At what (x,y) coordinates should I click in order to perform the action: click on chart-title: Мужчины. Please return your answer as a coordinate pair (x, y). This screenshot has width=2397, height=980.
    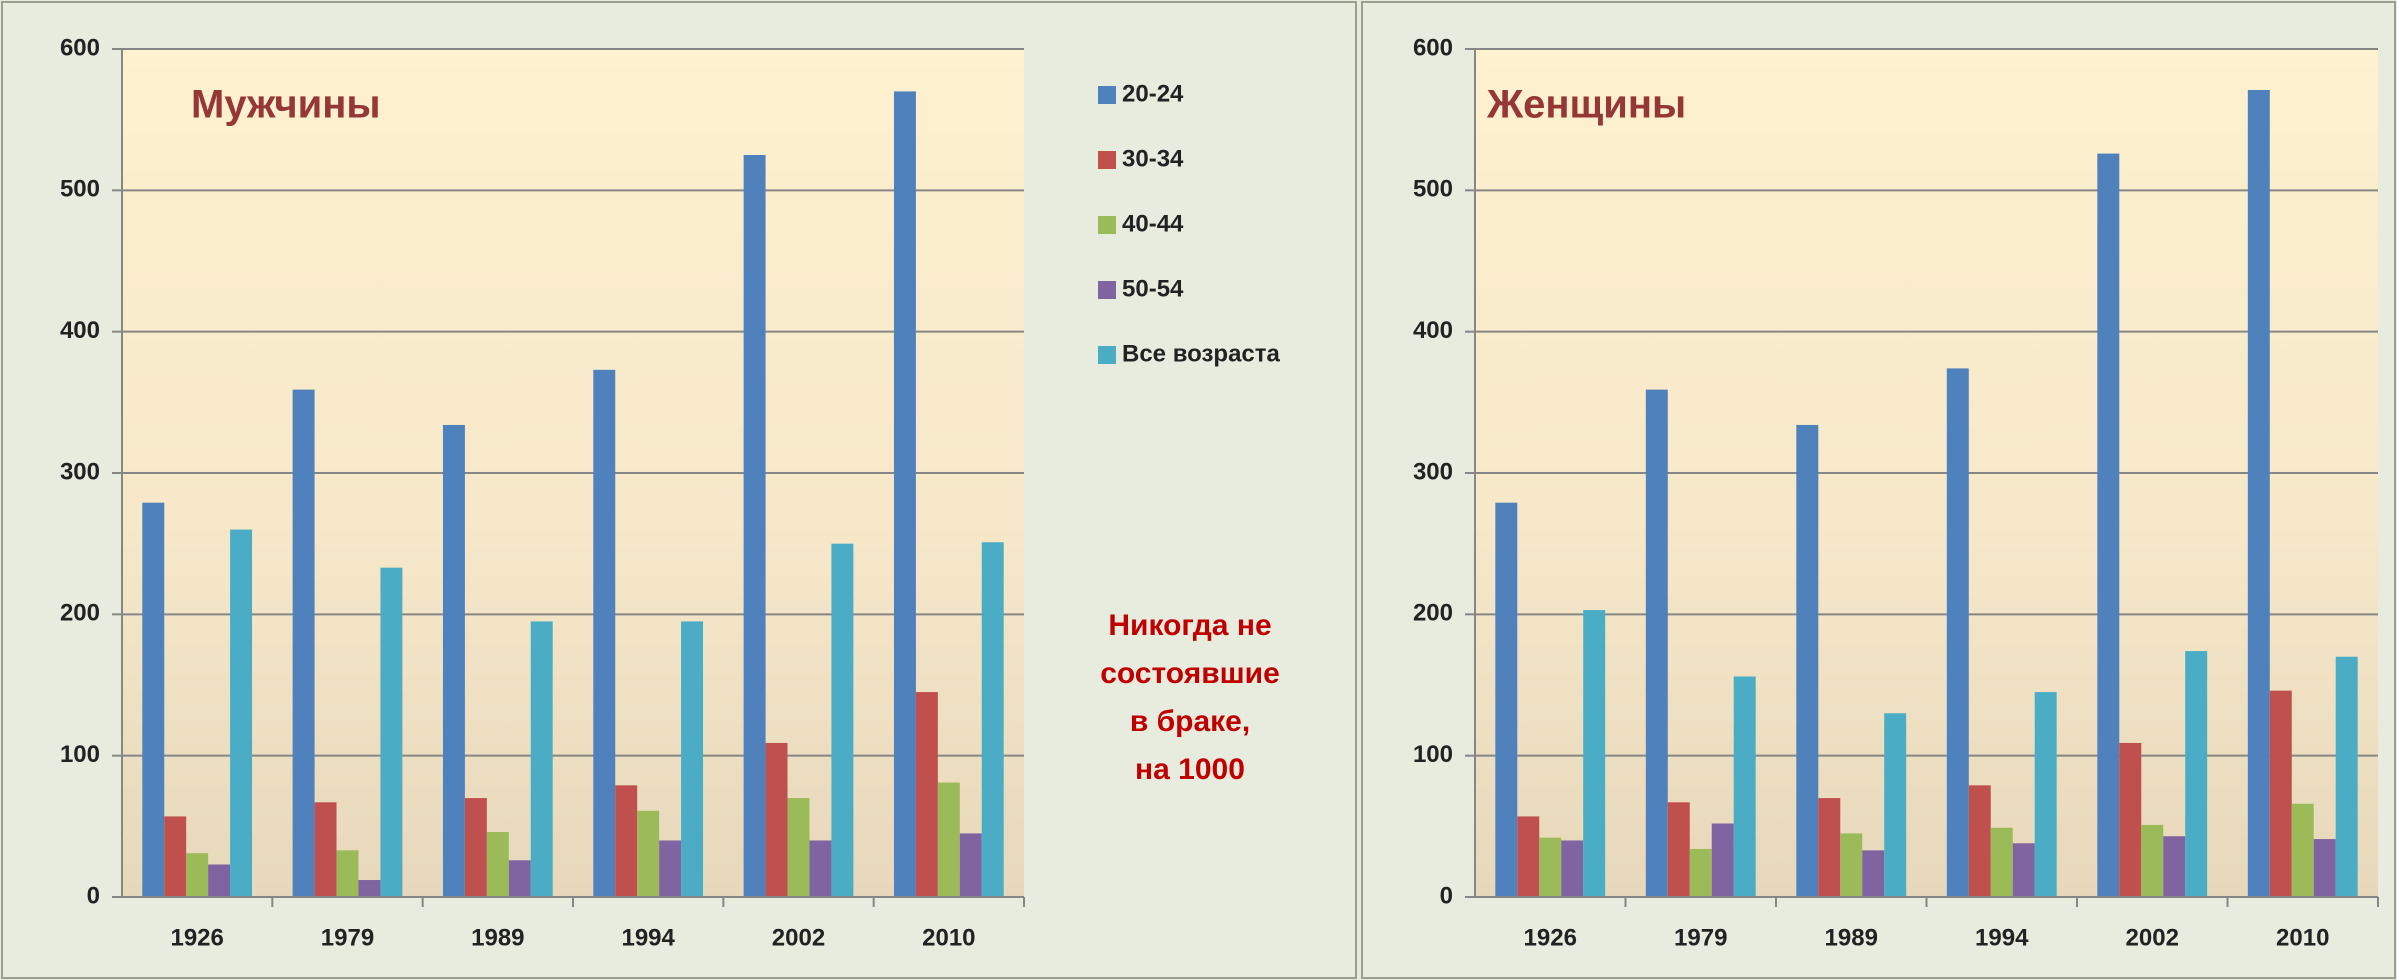
    Looking at the image, I should click on (286, 105).